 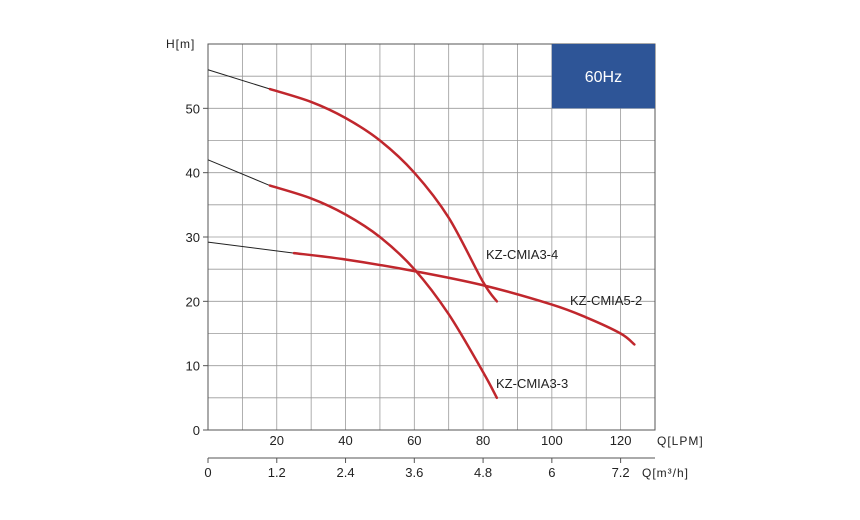 What do you see at coordinates (483, 472) in the screenshot?
I see `x2-tick-label: 4.8` at bounding box center [483, 472].